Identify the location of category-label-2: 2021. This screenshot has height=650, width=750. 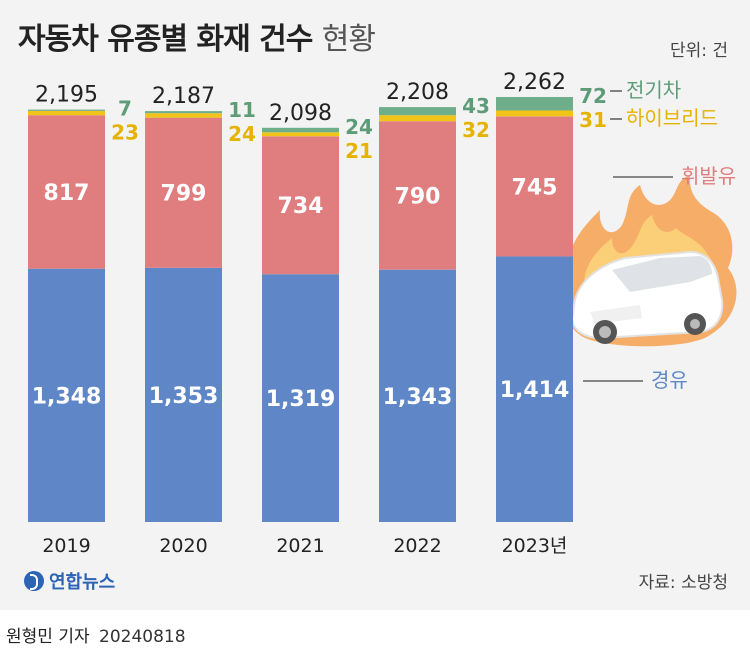
(300, 546).